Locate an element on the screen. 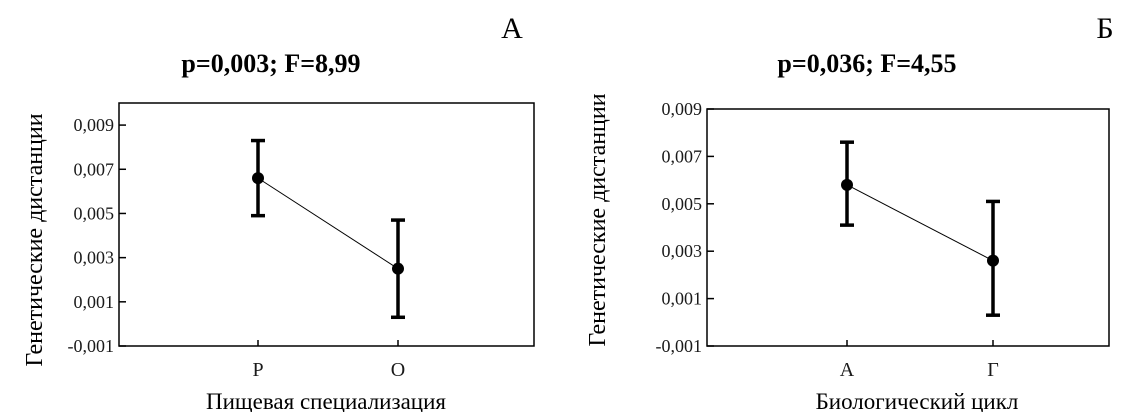  chart-b-ytick-label: 0,009 is located at coordinates (682, 109).